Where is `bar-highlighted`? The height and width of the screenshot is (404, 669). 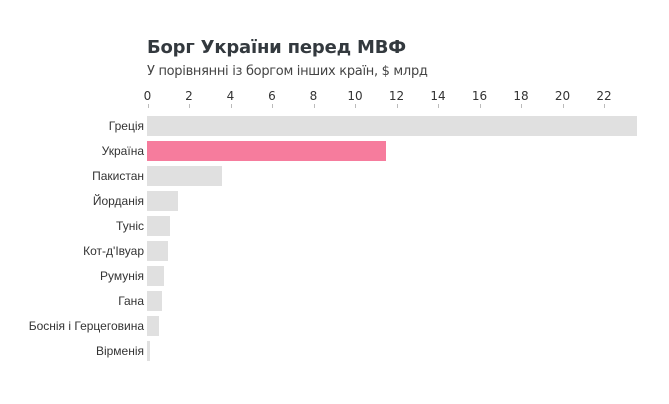
bar-highlighted is located at coordinates (266, 151).